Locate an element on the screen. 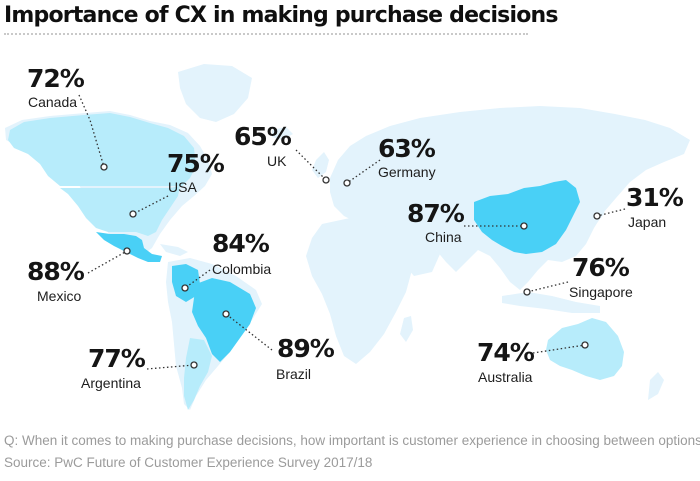 This screenshot has height=481, width=700. name-australia: Australia is located at coordinates (505, 377).